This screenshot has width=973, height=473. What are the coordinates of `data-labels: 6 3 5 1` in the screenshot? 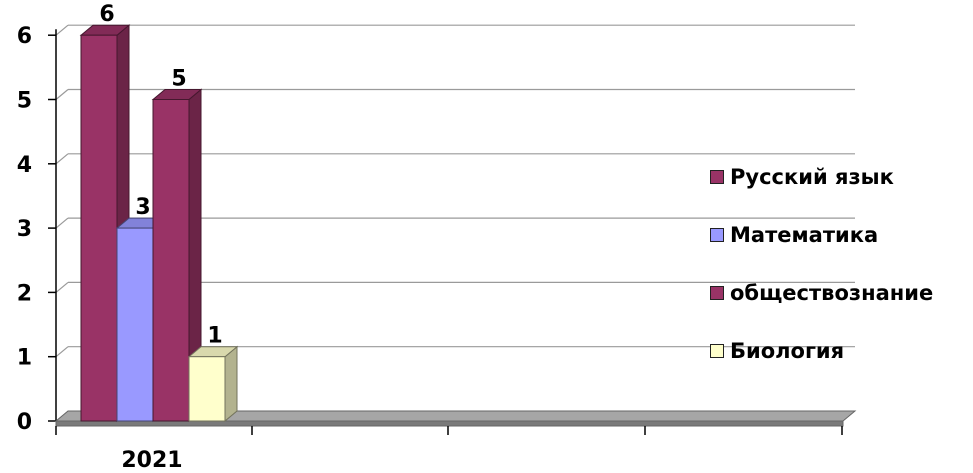 It's located at (160, 175).